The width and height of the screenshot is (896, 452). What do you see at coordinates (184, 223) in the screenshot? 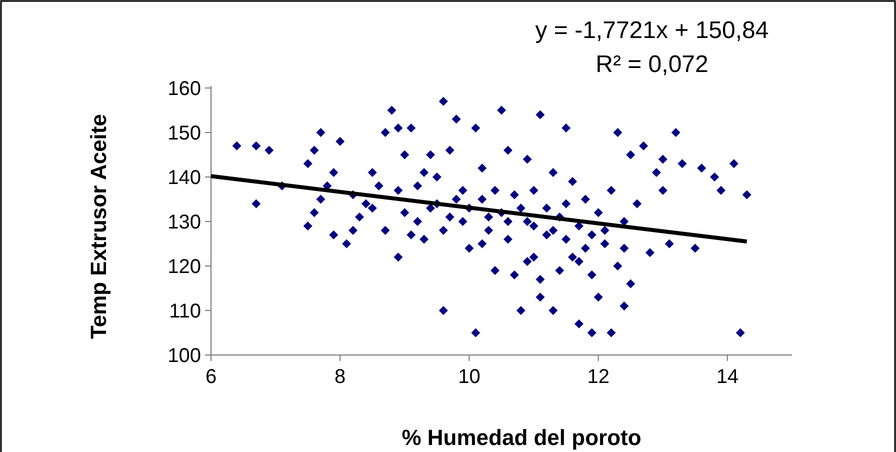
I see `y-tick-label: 130` at bounding box center [184, 223].